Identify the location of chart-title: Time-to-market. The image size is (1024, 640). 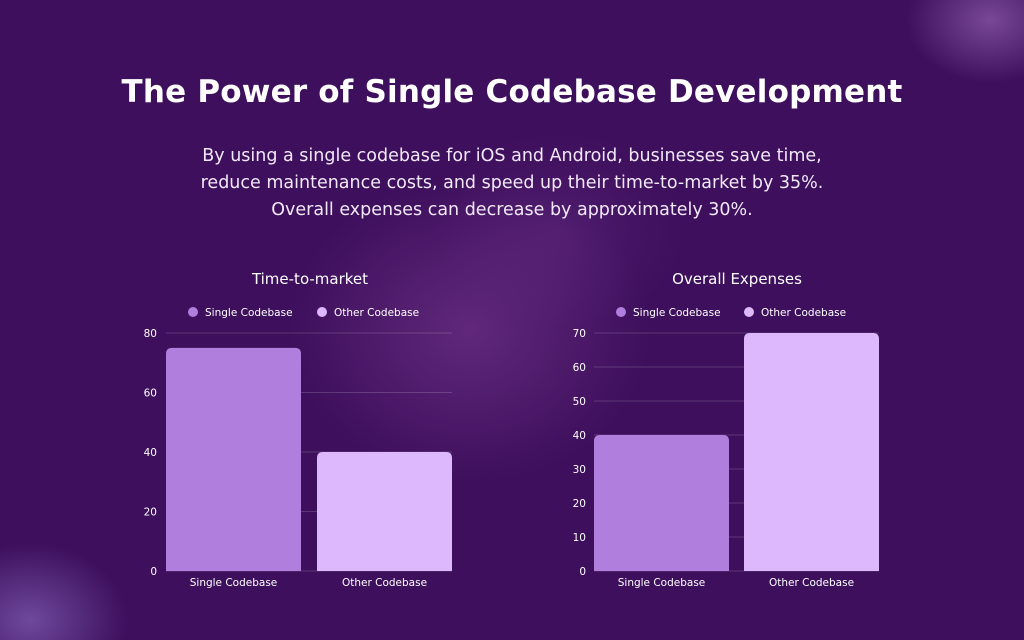
(309, 279).